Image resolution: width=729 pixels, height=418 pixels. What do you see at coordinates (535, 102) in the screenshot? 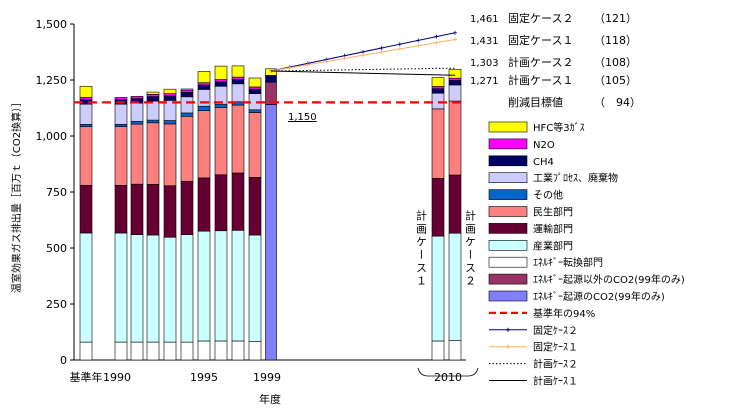
I see `annotation-label: 削減目標値` at bounding box center [535, 102].